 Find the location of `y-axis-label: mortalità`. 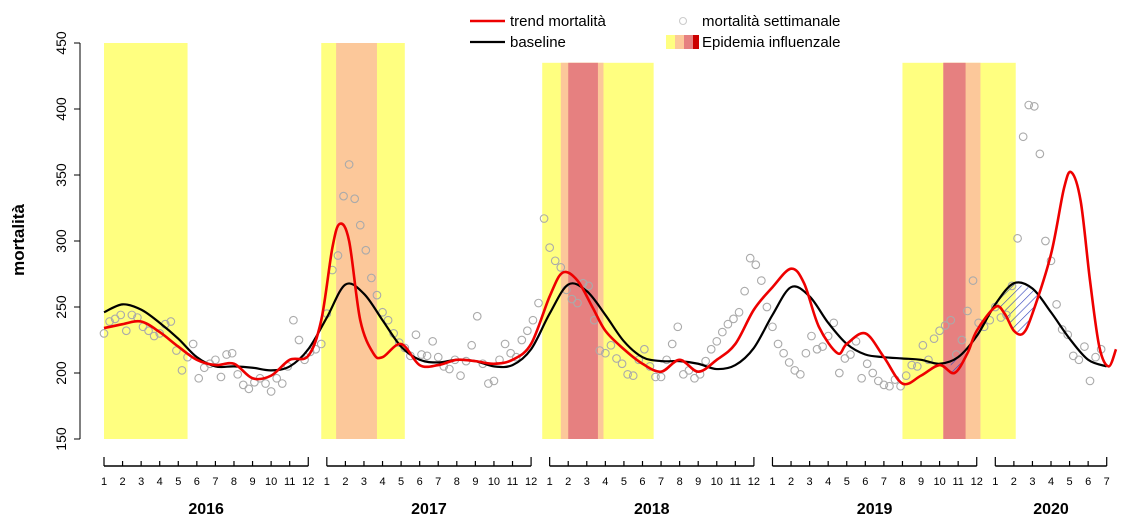

y-axis-label: mortalità is located at coordinates (18, 240).